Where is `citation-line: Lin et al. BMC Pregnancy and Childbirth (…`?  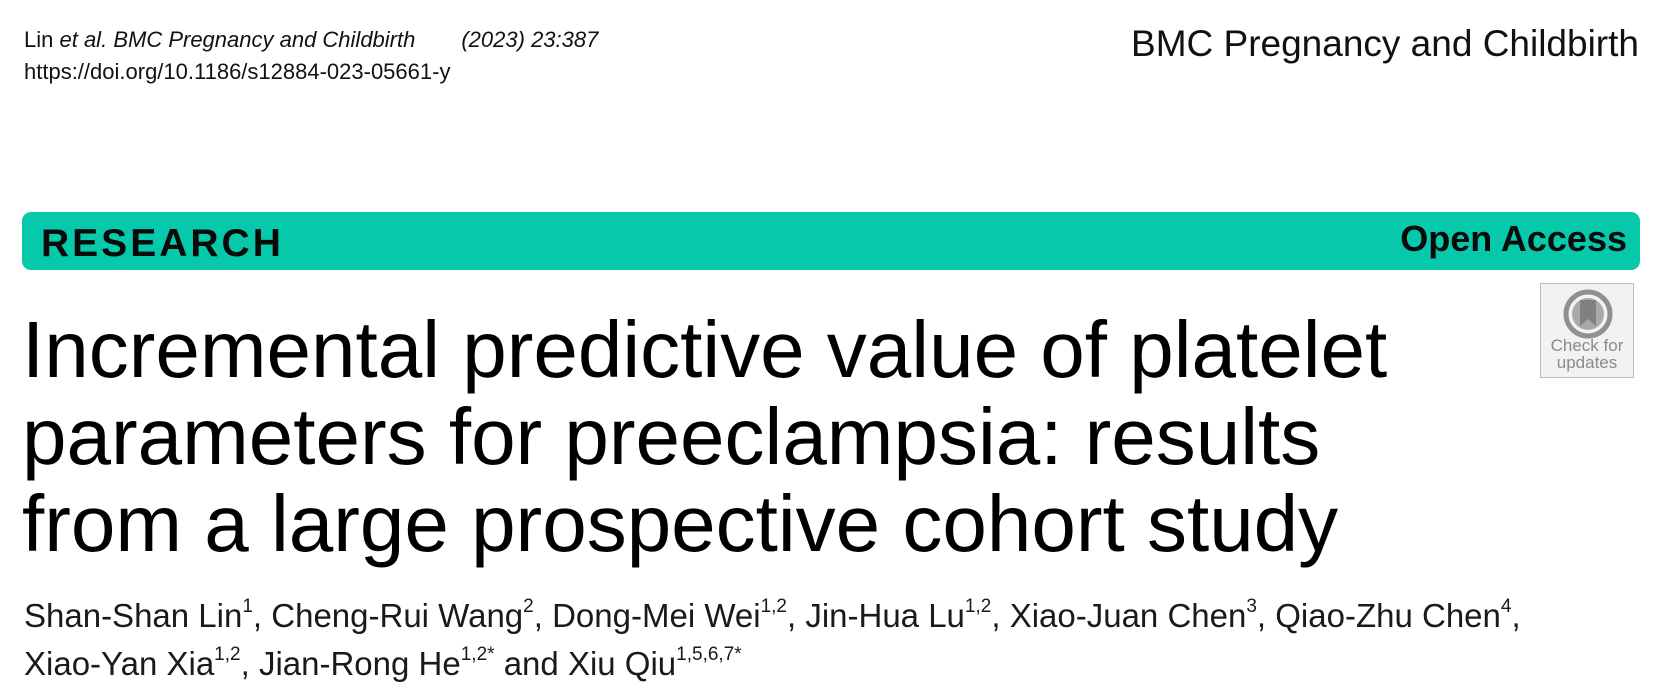 citation-line: Lin et al. BMC Pregnancy and Childbirth (… is located at coordinates (311, 40).